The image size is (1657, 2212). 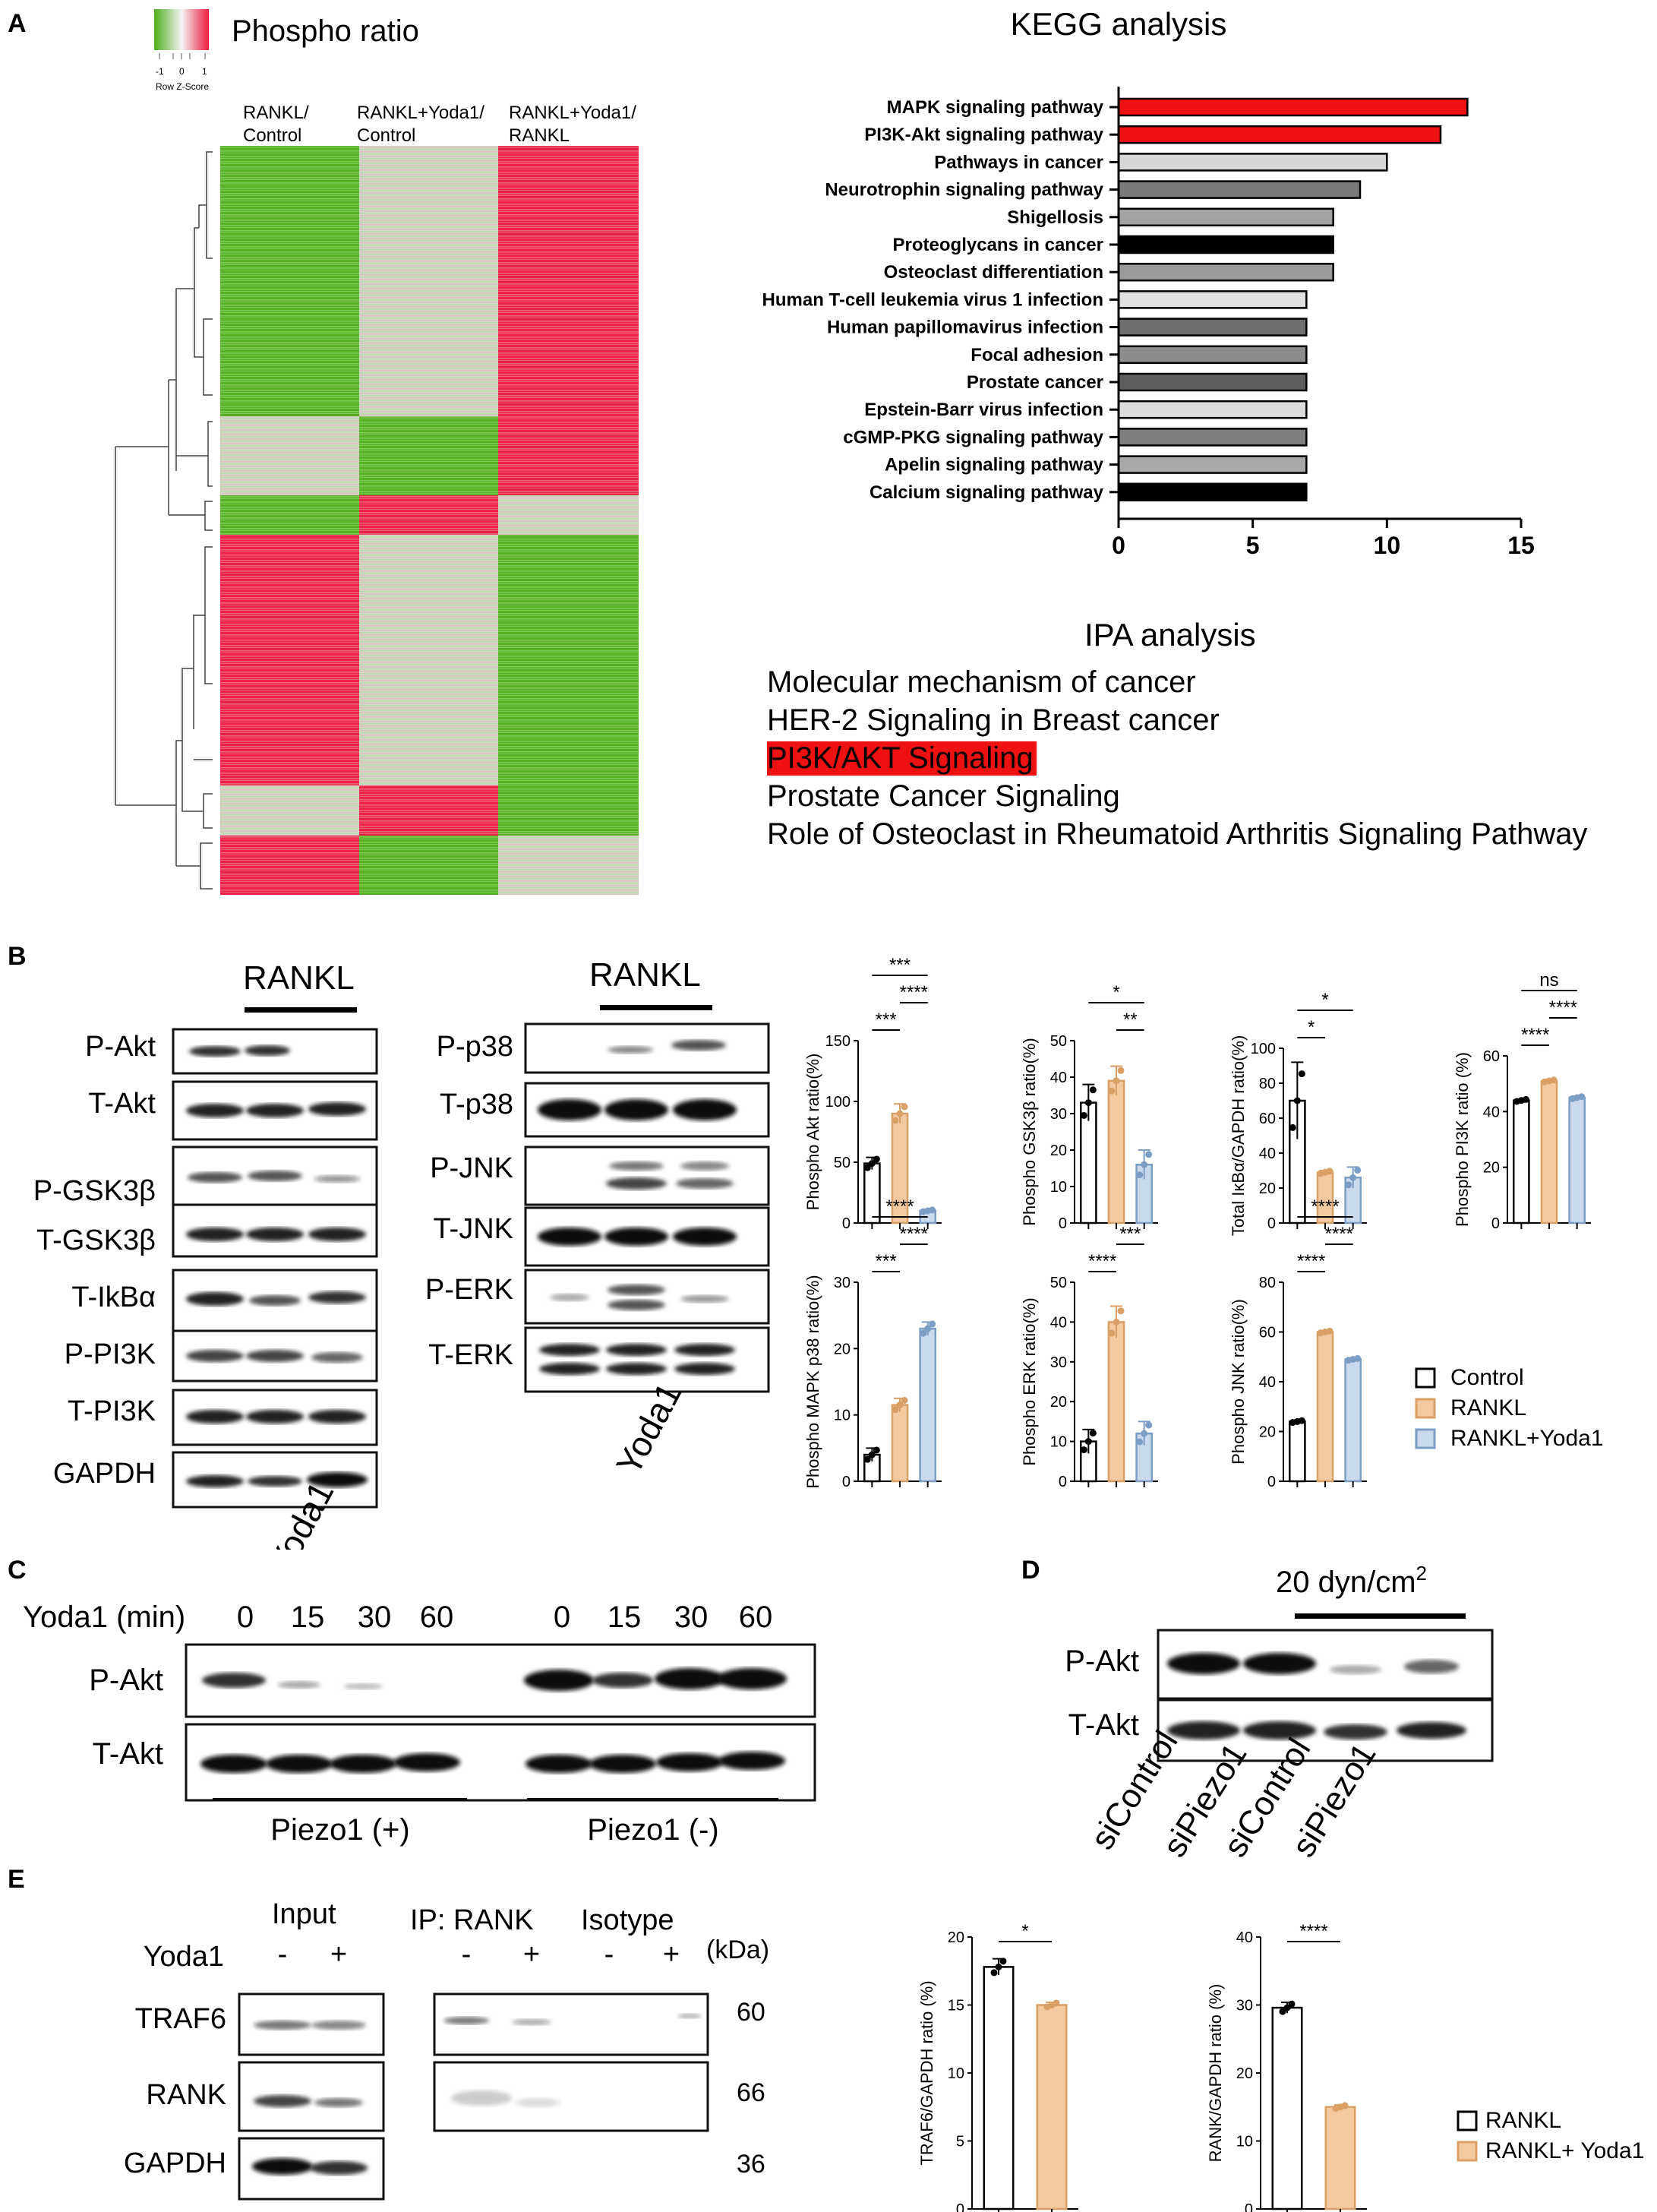 What do you see at coordinates (1130, 1020) in the screenshot?
I see `sig-label: **` at bounding box center [1130, 1020].